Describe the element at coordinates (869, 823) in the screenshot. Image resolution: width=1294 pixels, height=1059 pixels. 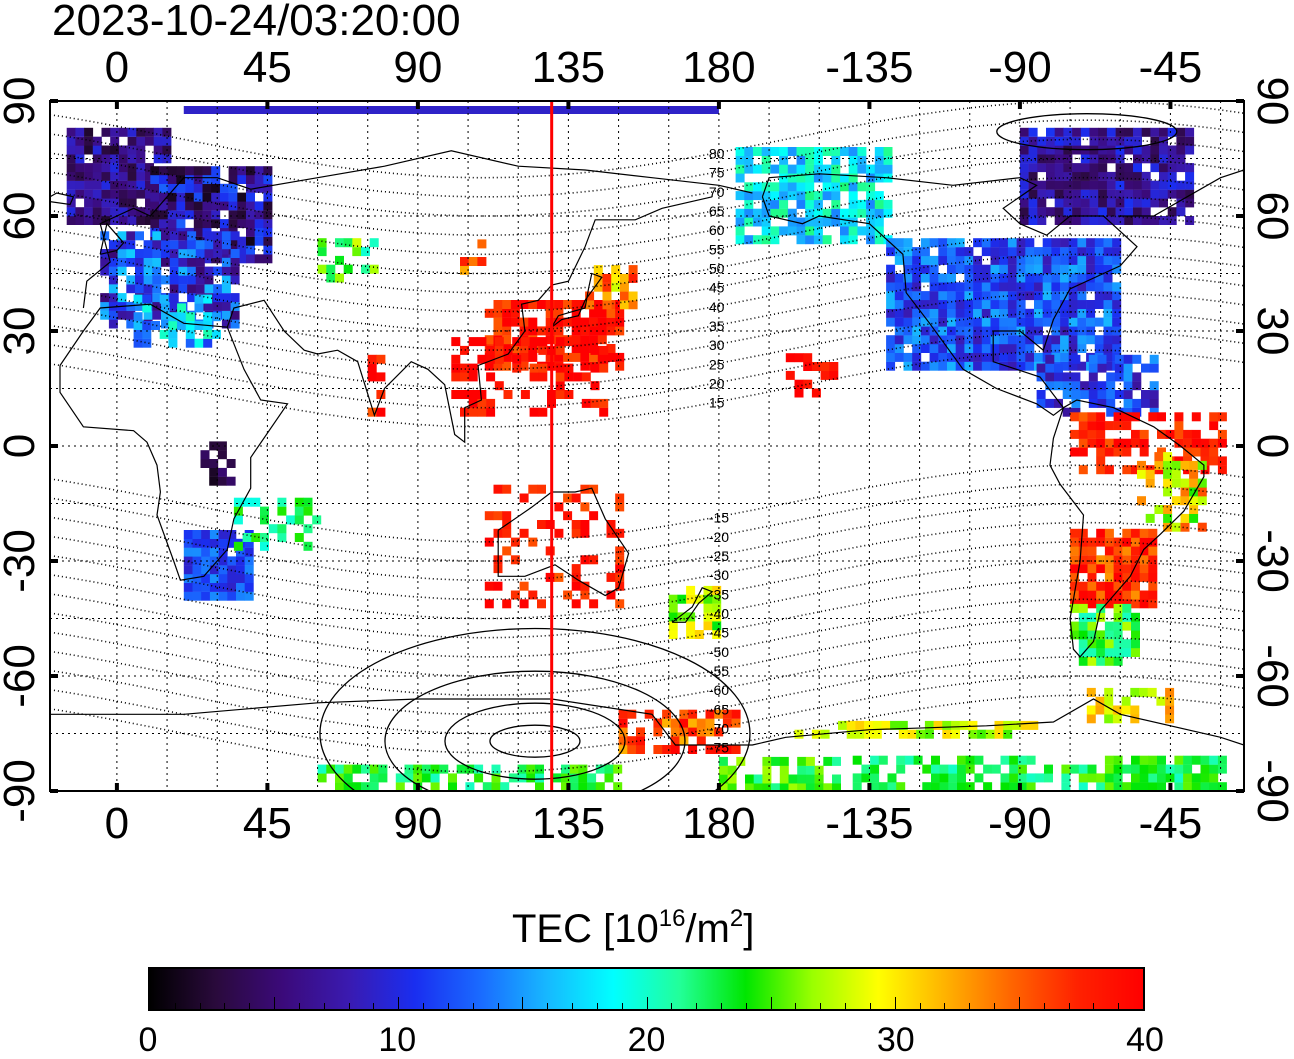
I see `tick-bottom-label: -135` at that location.